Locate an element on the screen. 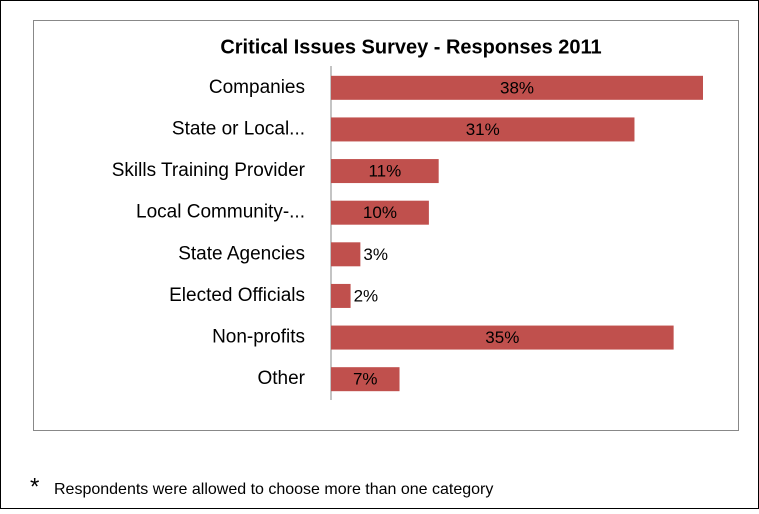 This screenshot has height=514, width=759. category-label: State Agencies is located at coordinates (241, 253).